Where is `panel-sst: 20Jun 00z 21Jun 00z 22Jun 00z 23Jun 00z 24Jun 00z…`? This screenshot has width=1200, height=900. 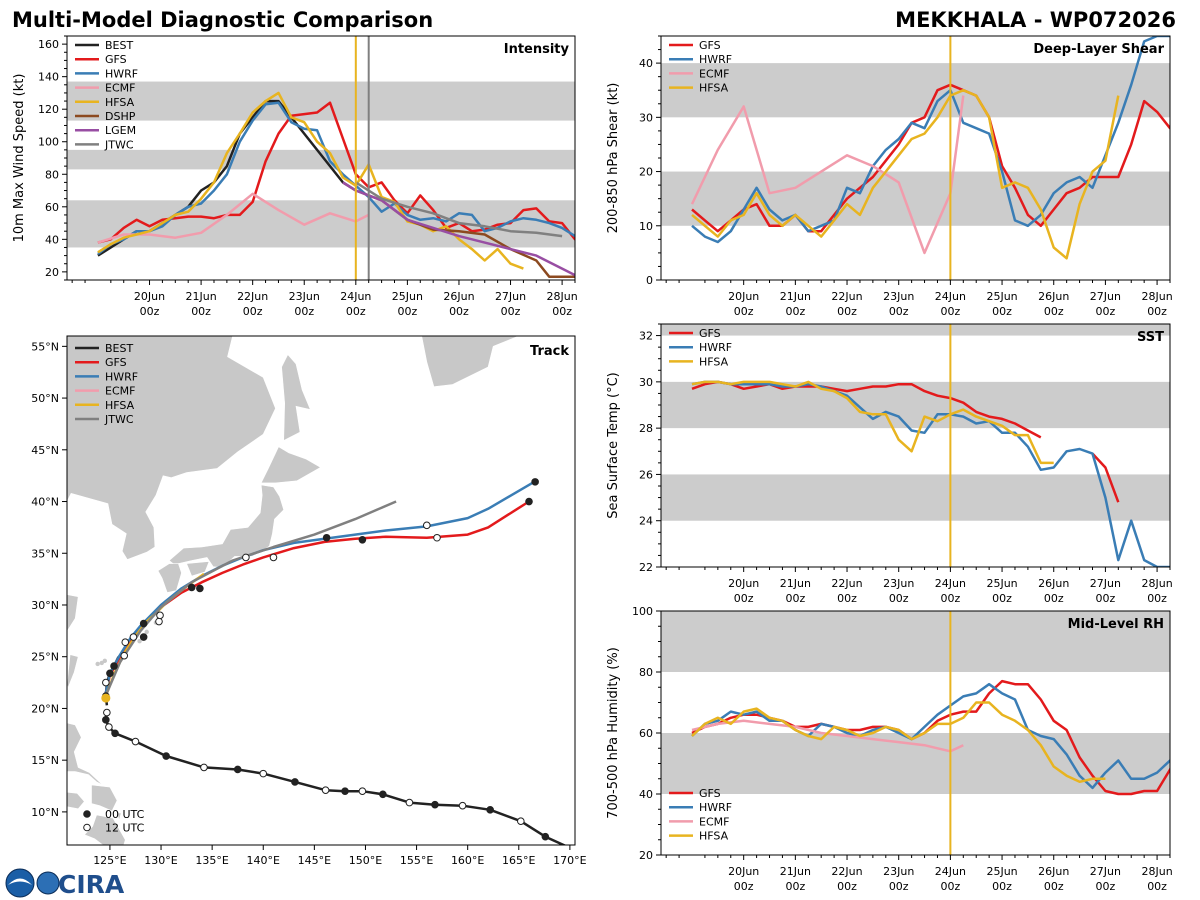
panel-sst: 20Jun 00z 21Jun 00z 22Jun 00z 23Jun 00z 24Jun 00z… is located at coordinates (889, 464).